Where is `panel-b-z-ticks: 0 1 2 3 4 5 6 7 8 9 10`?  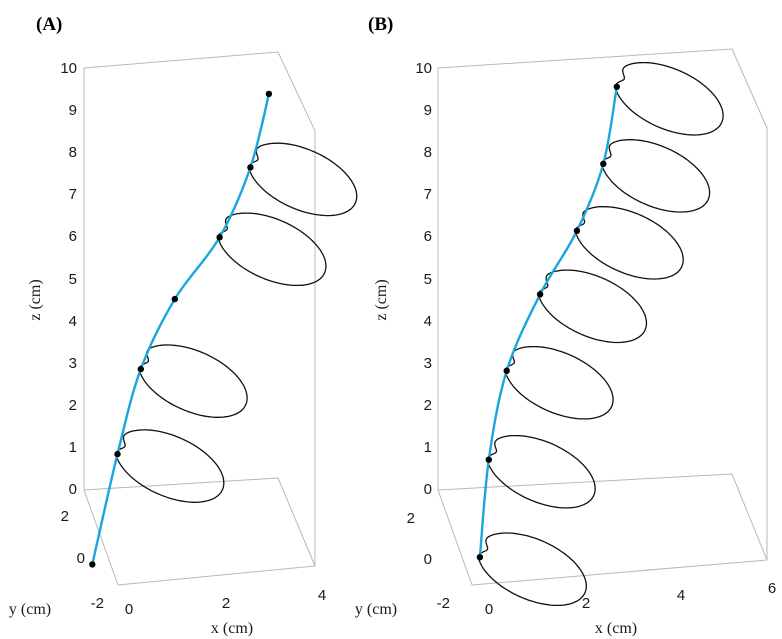 panel-b-z-ticks: 0 1 2 3 4 5 6 7 8 9 10 is located at coordinates (423, 279).